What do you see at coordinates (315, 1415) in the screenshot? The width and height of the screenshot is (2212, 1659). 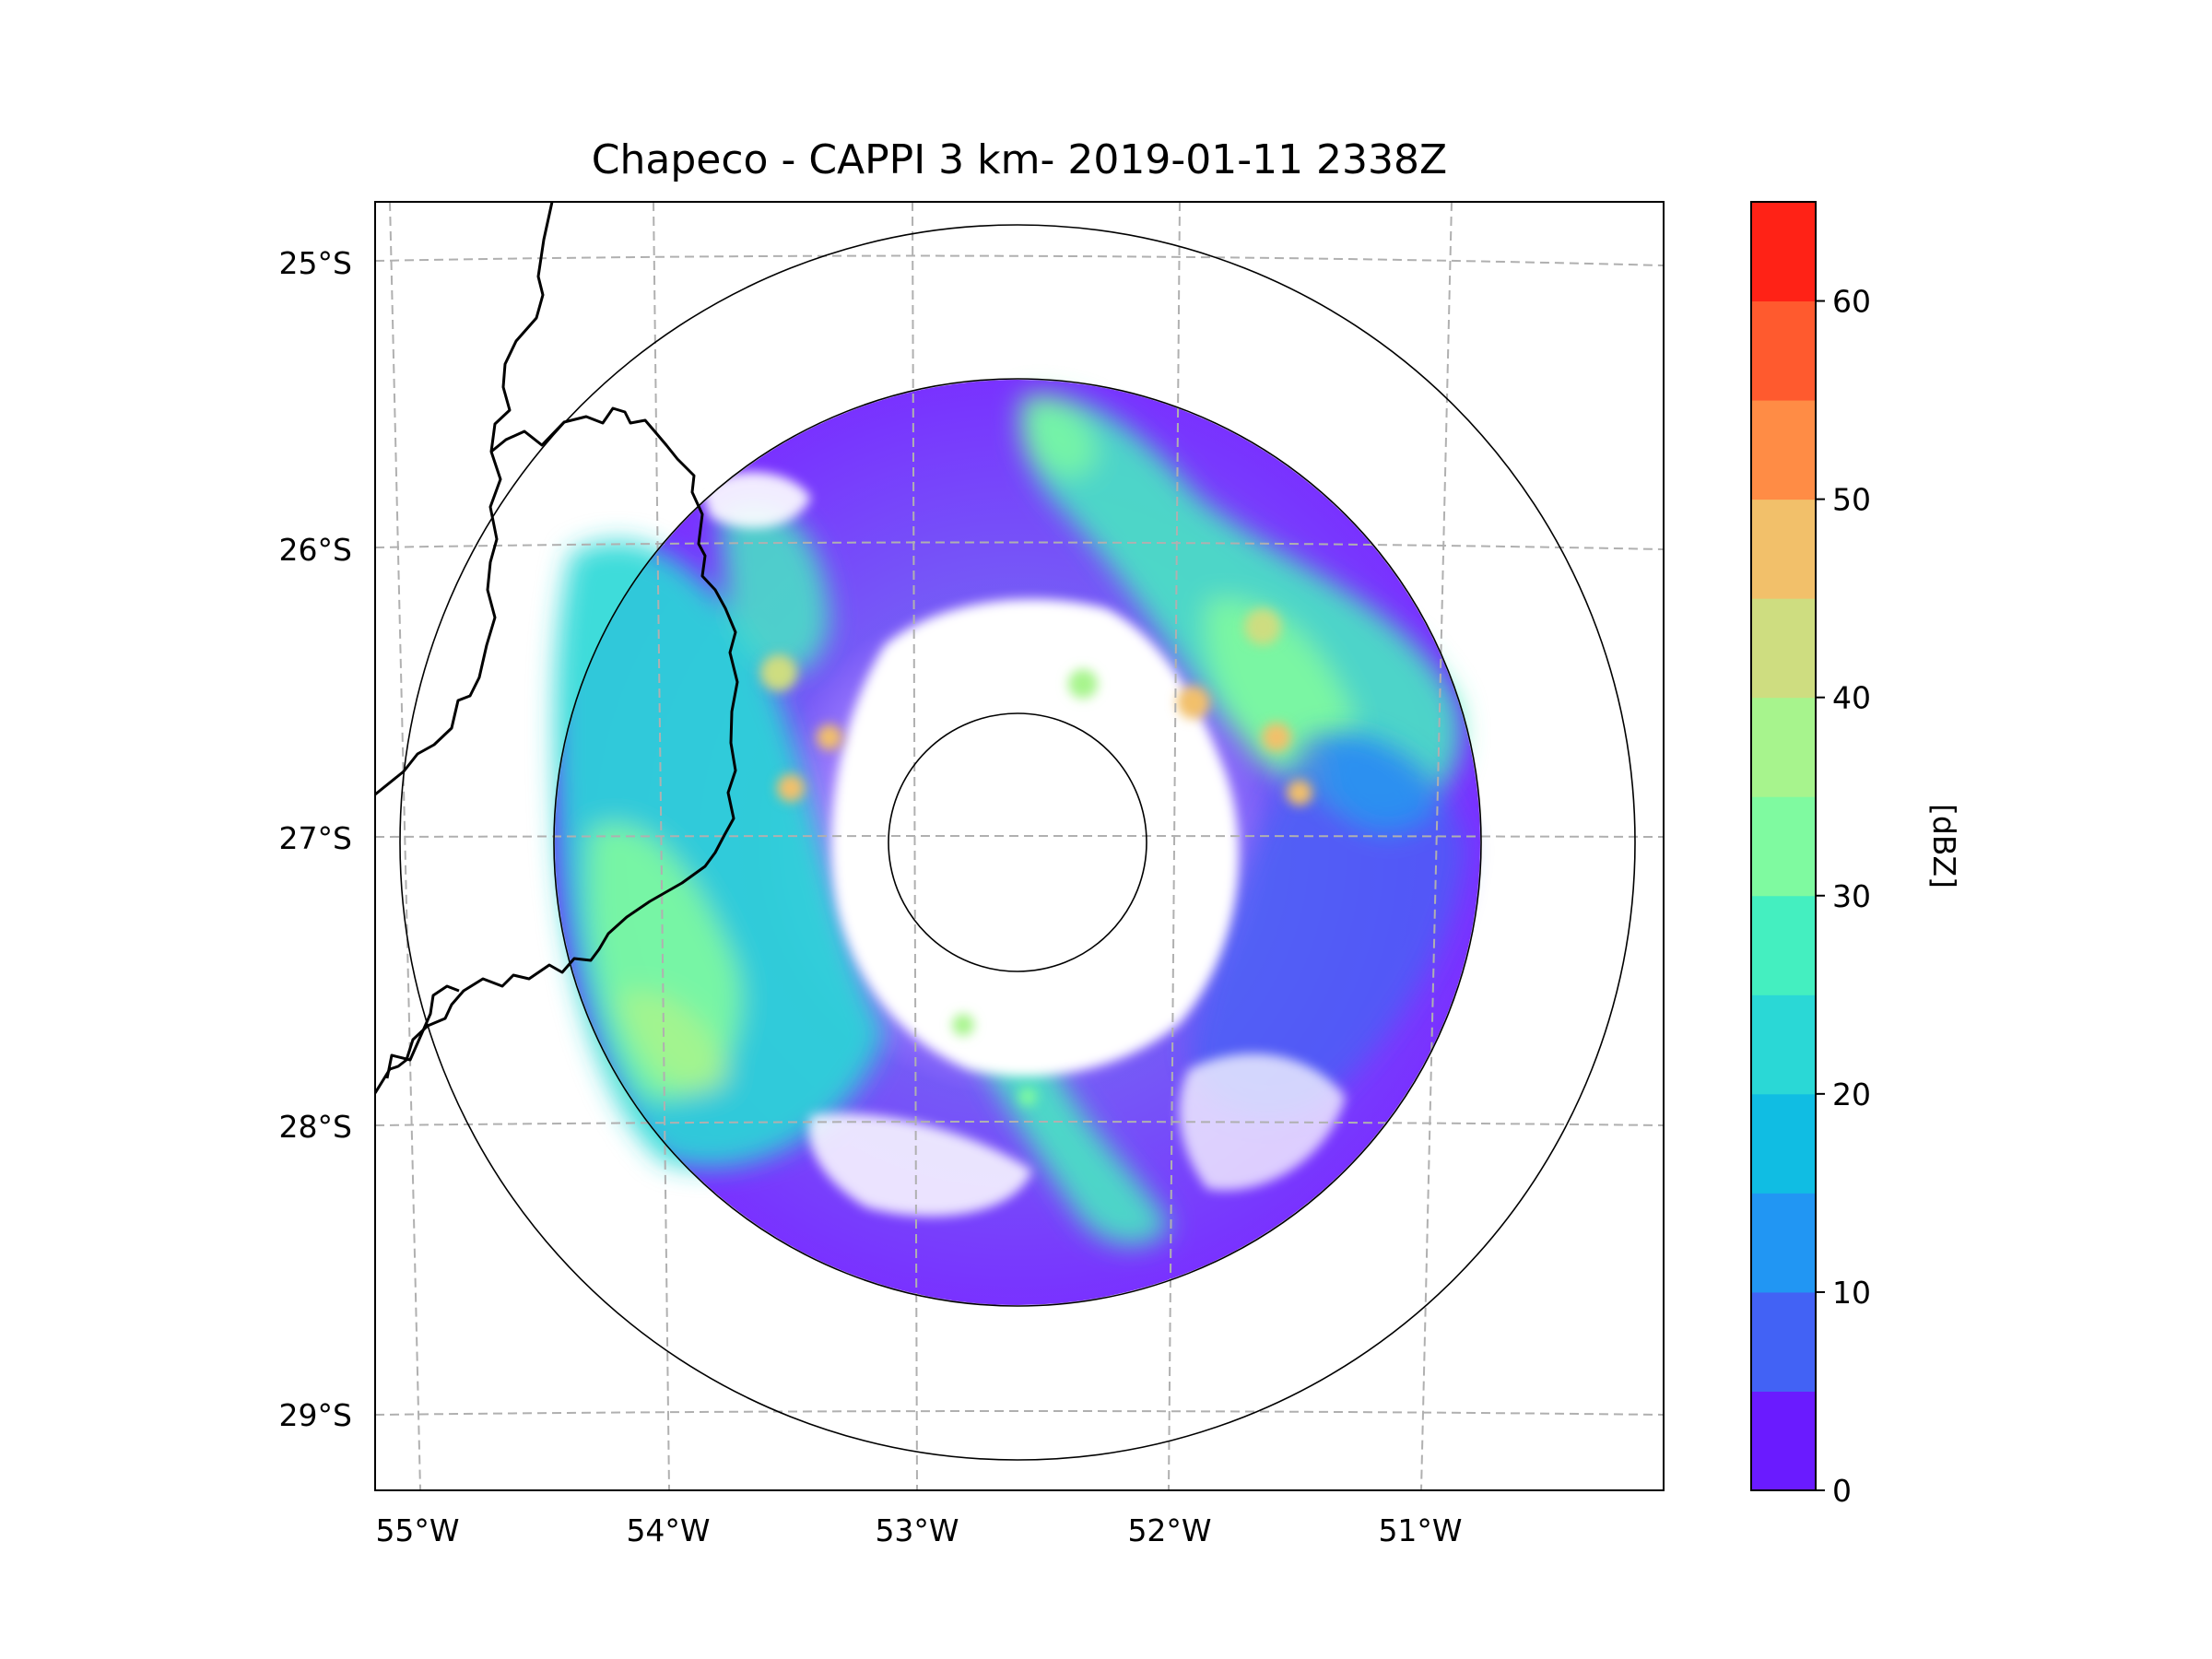 I see `lat-tick-29s: 29°S` at bounding box center [315, 1415].